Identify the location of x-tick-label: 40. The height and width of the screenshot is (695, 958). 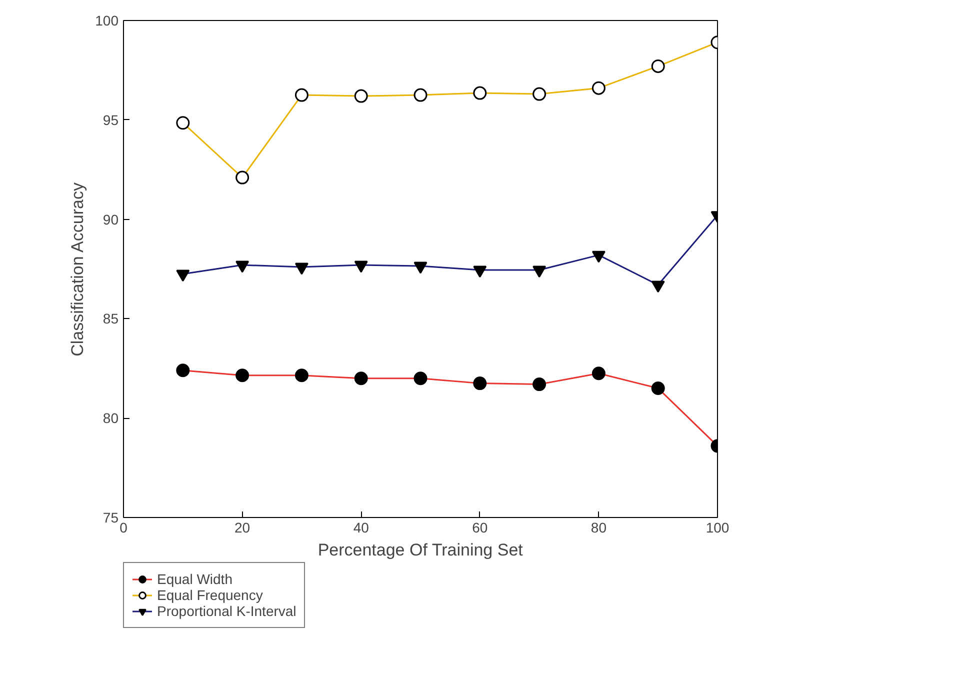
(361, 528).